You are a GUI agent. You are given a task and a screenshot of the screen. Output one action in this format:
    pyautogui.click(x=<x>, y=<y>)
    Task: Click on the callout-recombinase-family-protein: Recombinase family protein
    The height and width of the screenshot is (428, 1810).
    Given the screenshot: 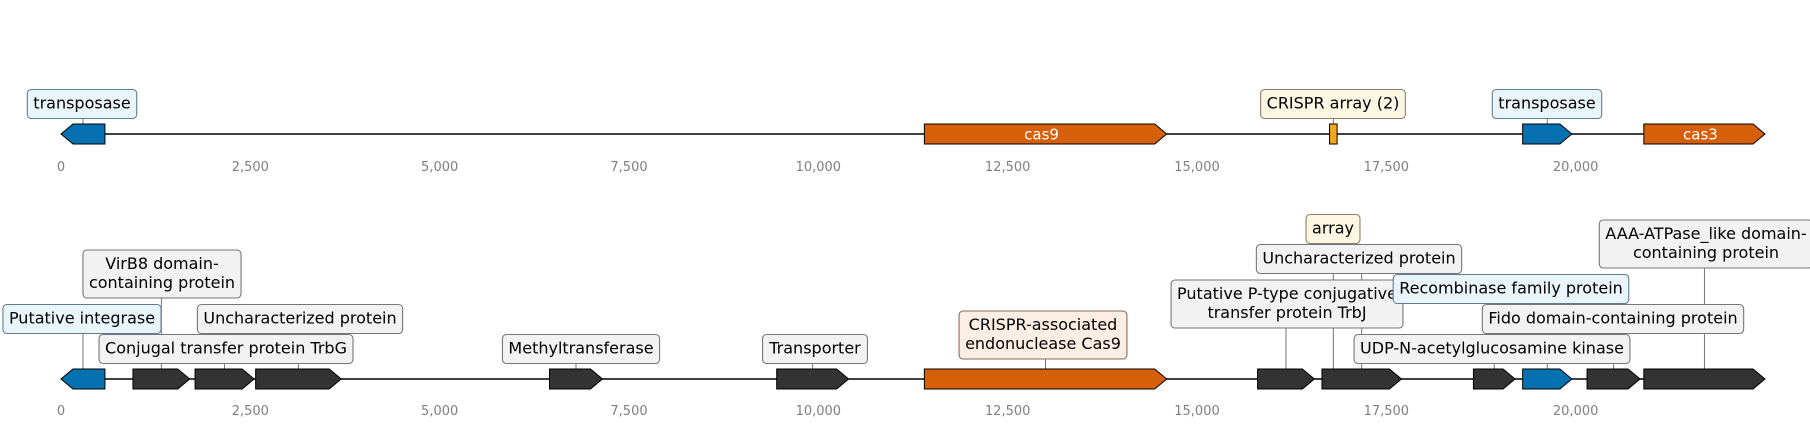 What is the action you would take?
    pyautogui.click(x=1511, y=289)
    